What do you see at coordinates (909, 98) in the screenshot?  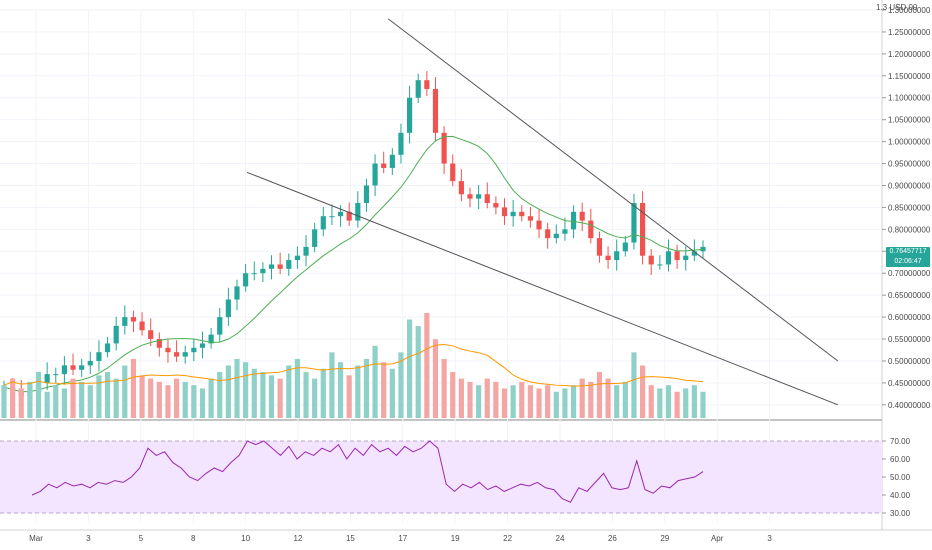 I see `price-tick-label: 1.10000000` at bounding box center [909, 98].